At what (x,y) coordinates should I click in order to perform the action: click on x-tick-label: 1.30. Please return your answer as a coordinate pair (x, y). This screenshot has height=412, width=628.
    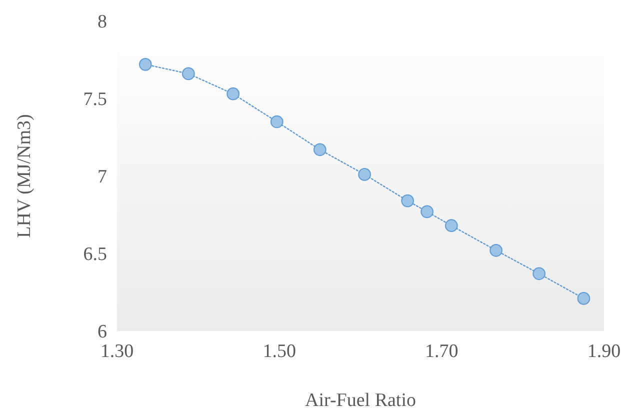
    Looking at the image, I should click on (117, 351).